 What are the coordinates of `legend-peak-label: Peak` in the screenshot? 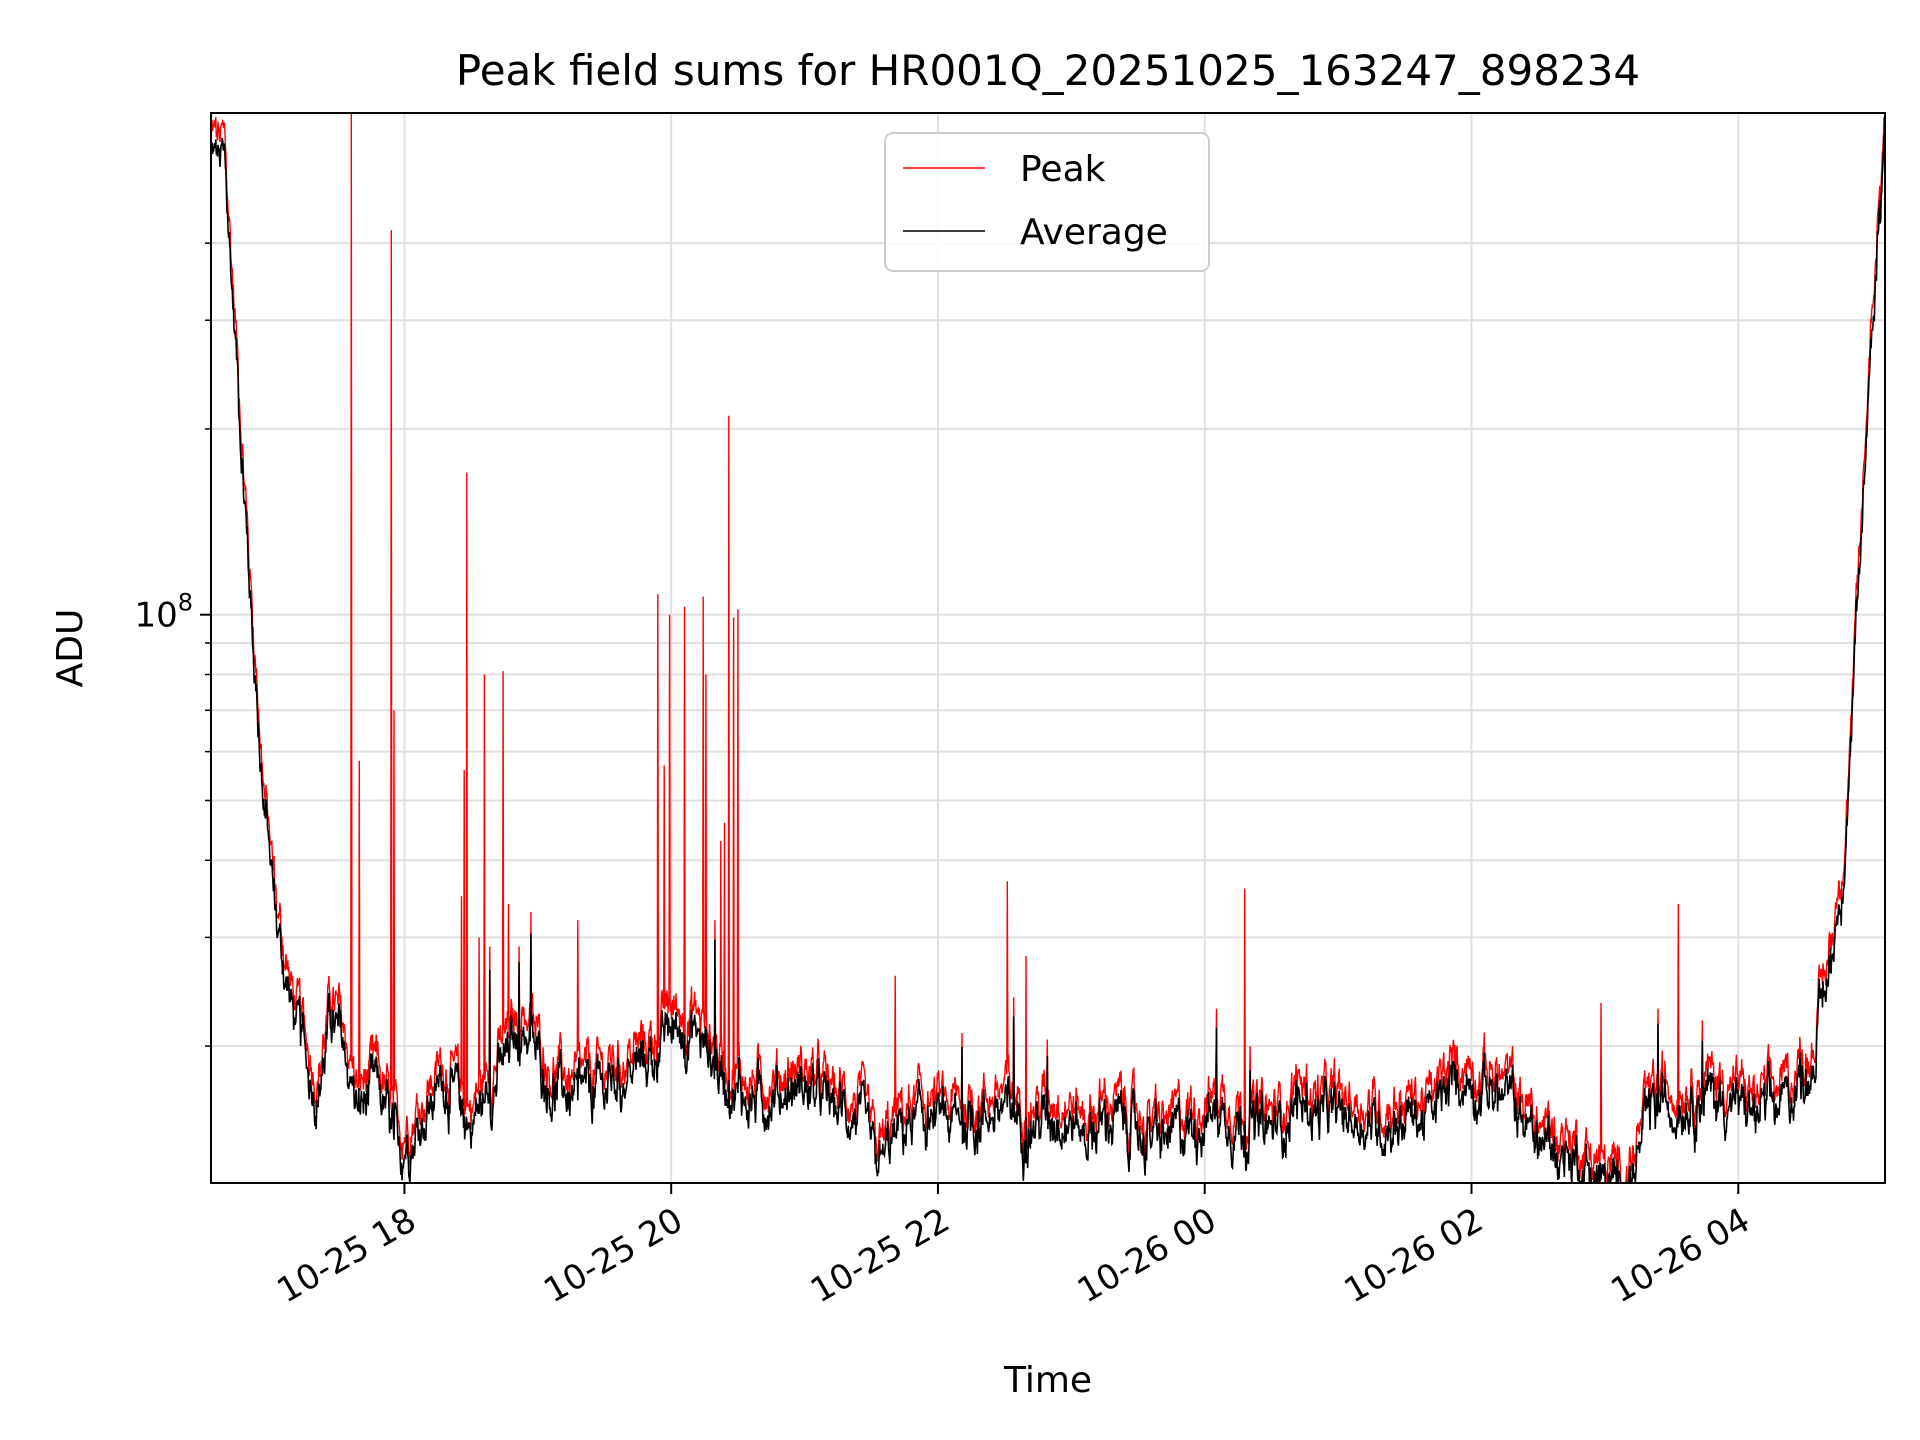 It's located at (1063, 169).